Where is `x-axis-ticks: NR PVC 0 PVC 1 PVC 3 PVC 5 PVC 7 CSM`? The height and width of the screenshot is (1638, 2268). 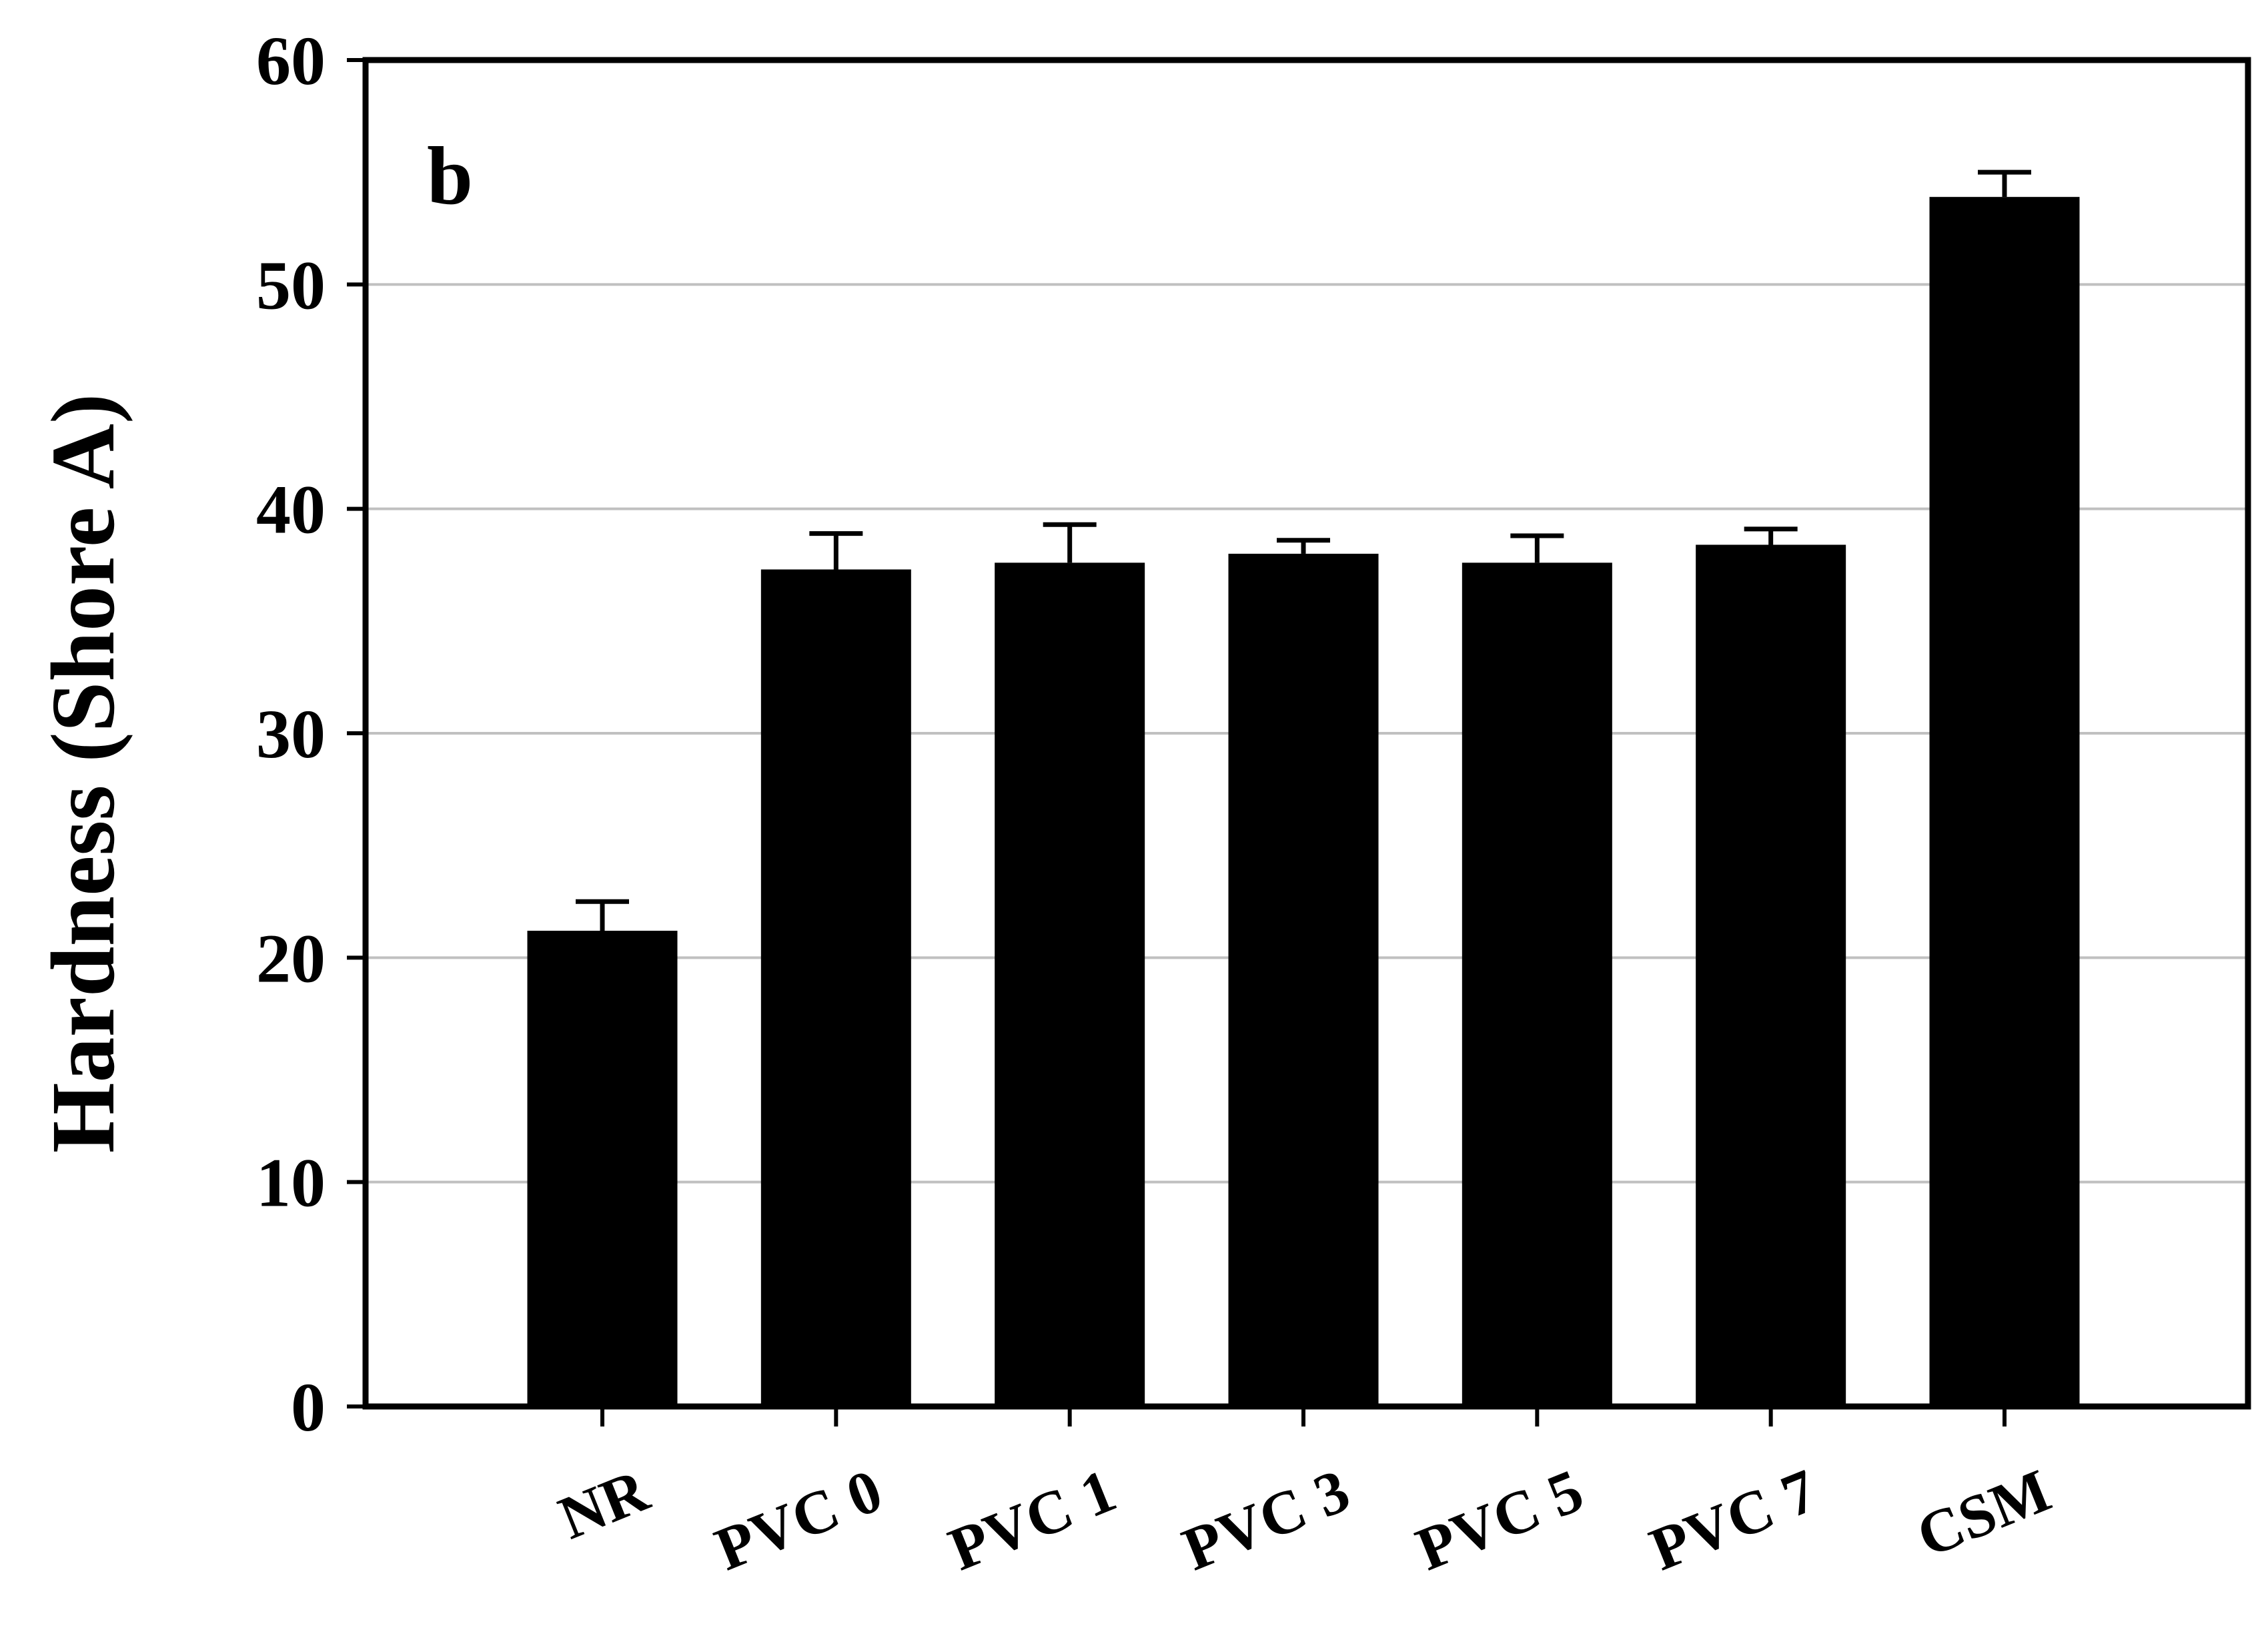
x-axis-ticks: NR PVC 0 PVC 1 PVC 3 PVC 5 PVC 7 CSM is located at coordinates (1304, 1495).